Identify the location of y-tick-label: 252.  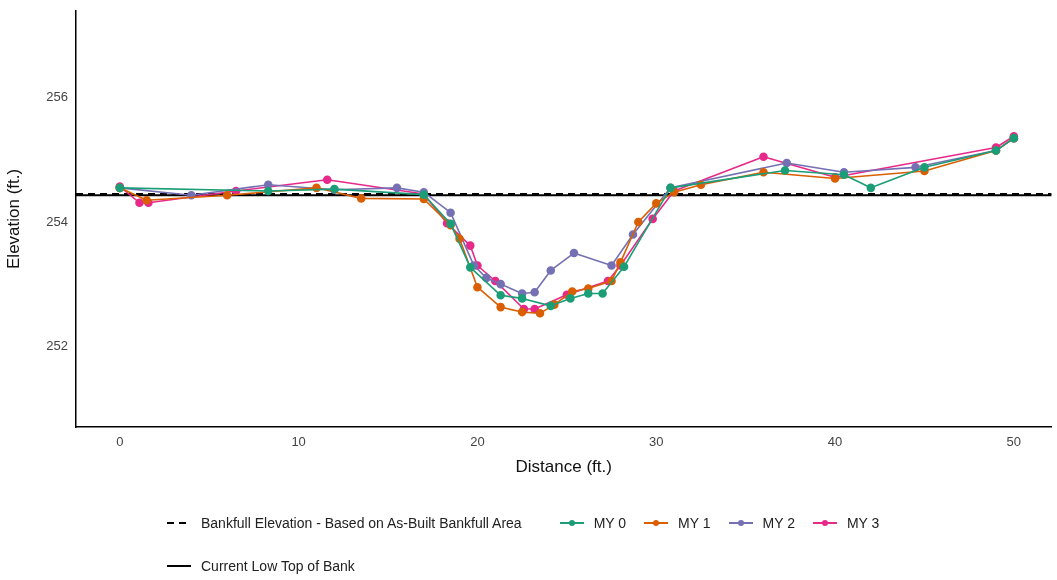
(57, 345).